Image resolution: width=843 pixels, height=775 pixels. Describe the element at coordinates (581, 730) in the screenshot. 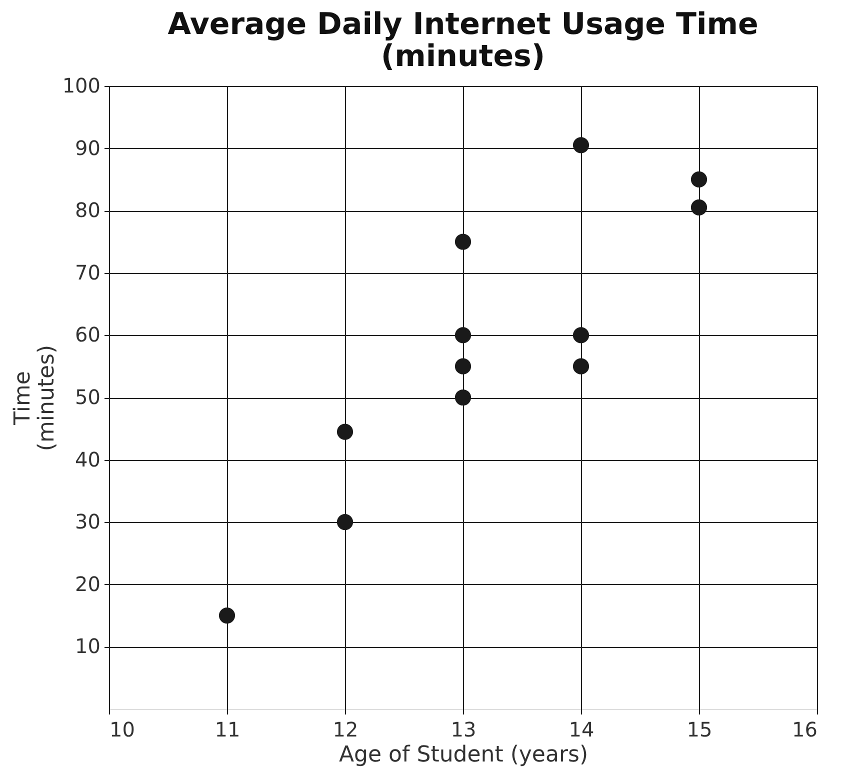

I see `x-tick-label: 14` at that location.